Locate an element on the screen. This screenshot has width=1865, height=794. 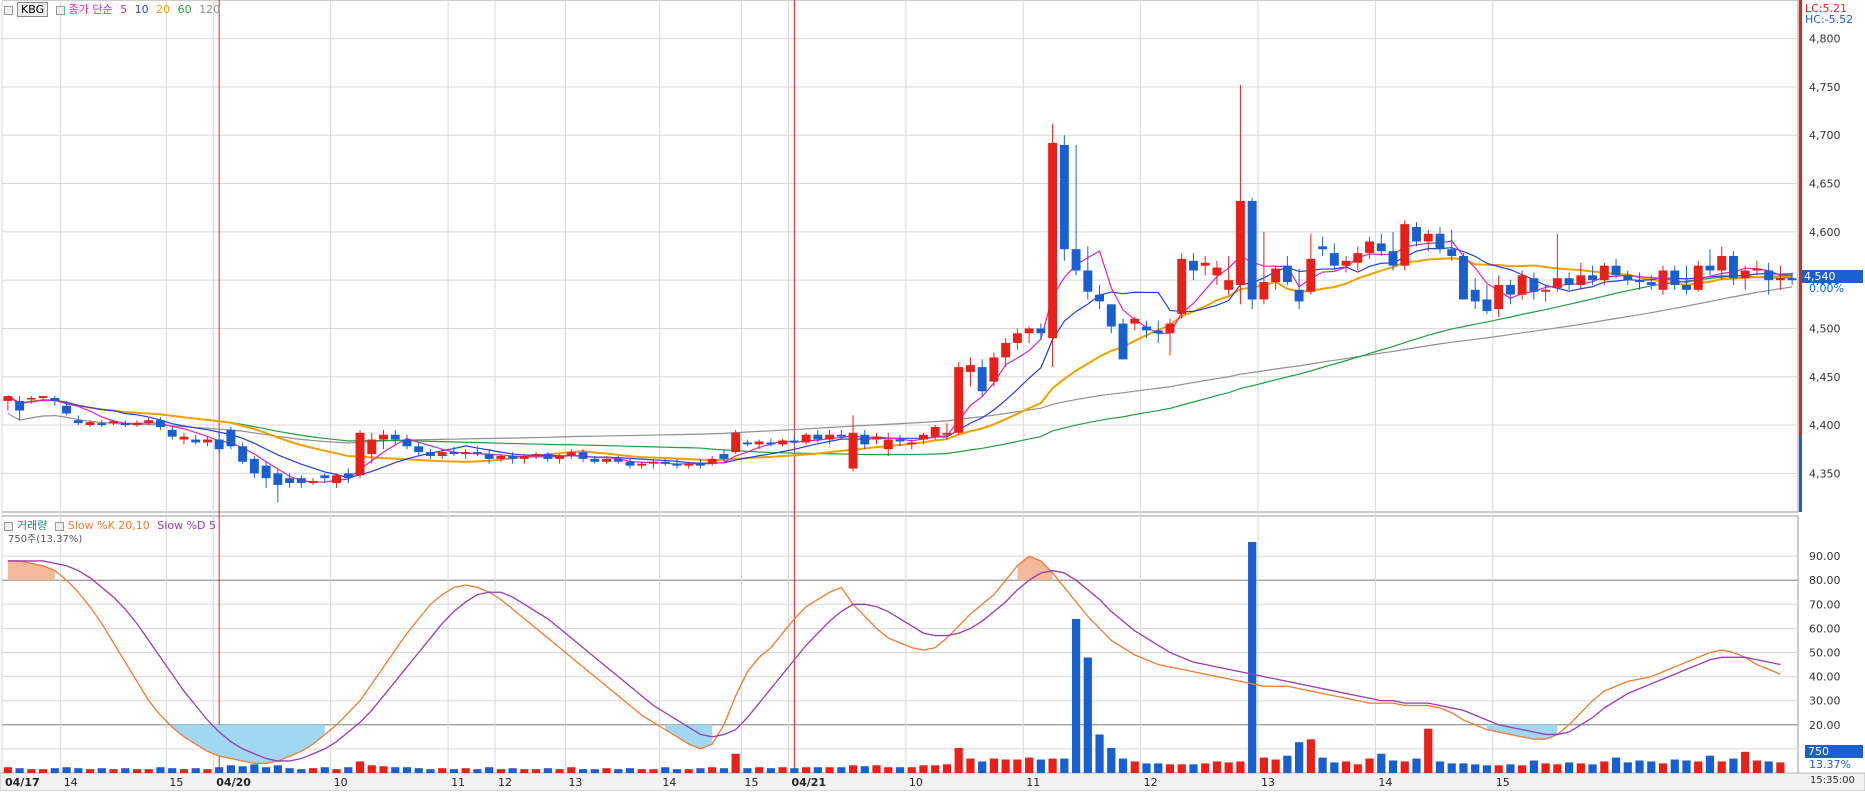
time-tick-label: 04/20 is located at coordinates (233, 782).